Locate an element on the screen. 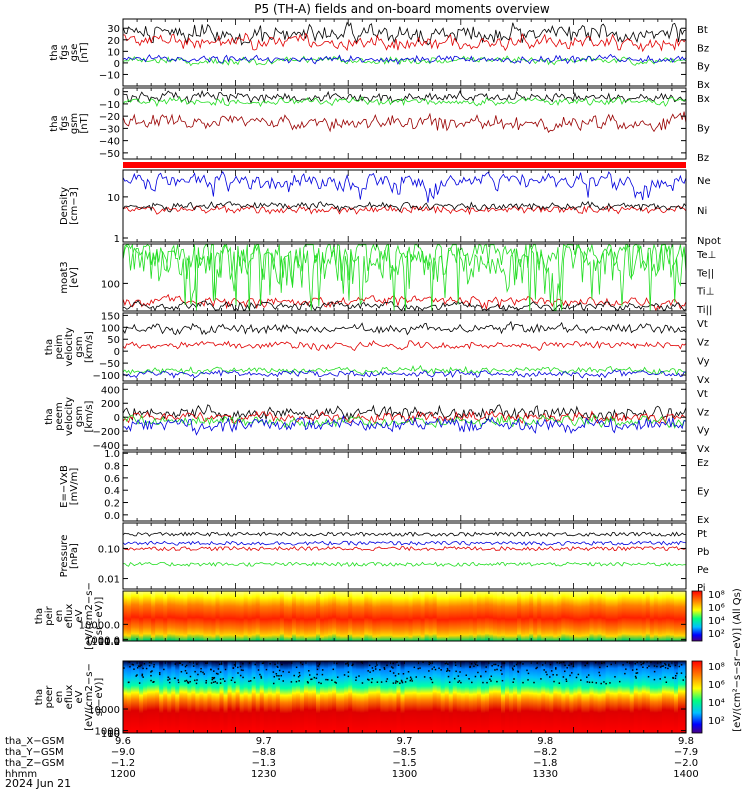 The width and height of the screenshot is (750, 800). y-axis-label: peir is located at coordinates (49, 615).